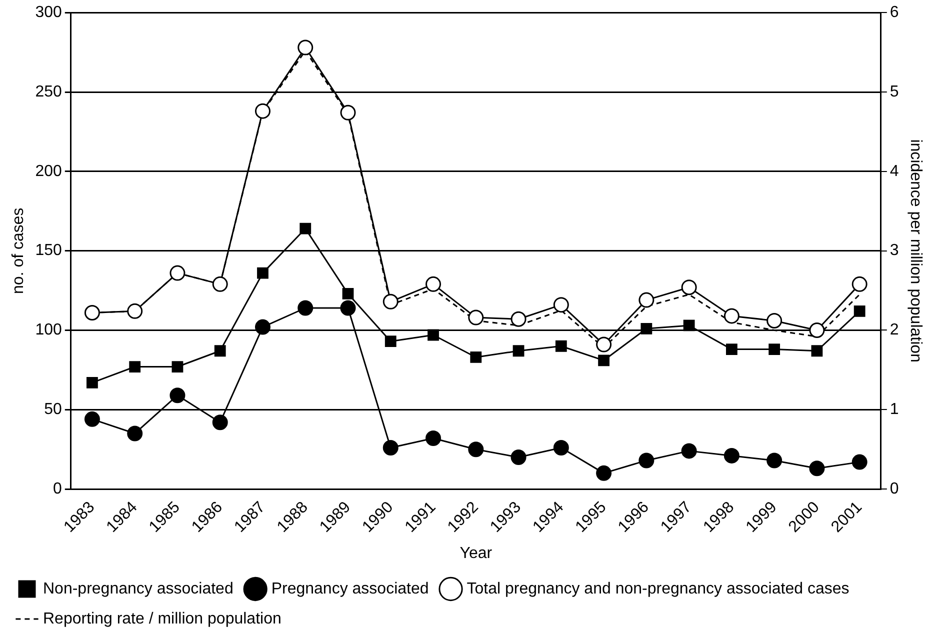  What do you see at coordinates (48, 91) in the screenshot?
I see `y-tick-label: 250` at bounding box center [48, 91].